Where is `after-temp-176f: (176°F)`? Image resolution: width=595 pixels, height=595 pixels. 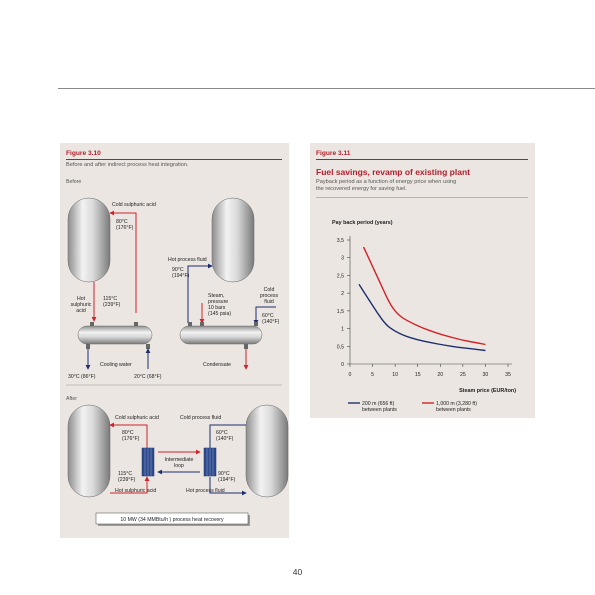
after-temp-176f: (176°F) is located at coordinates (131, 439).